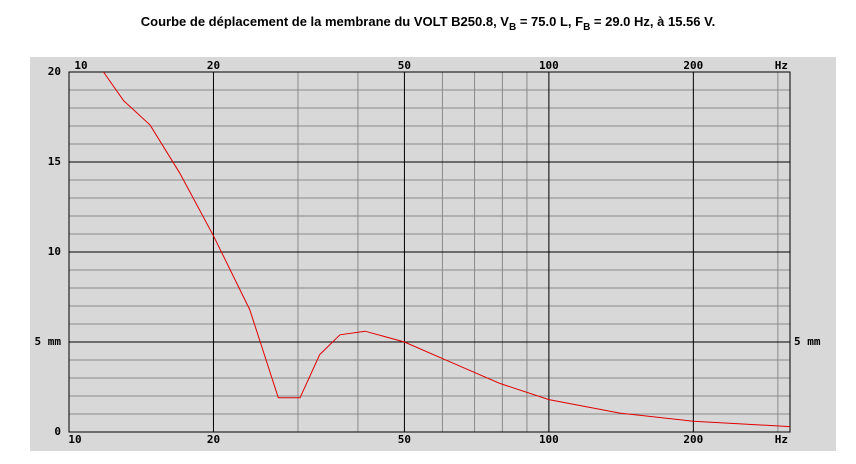 This screenshot has width=856, height=464. What do you see at coordinates (781, 65) in the screenshot?
I see `x-unit-label-top: Hz` at bounding box center [781, 65].